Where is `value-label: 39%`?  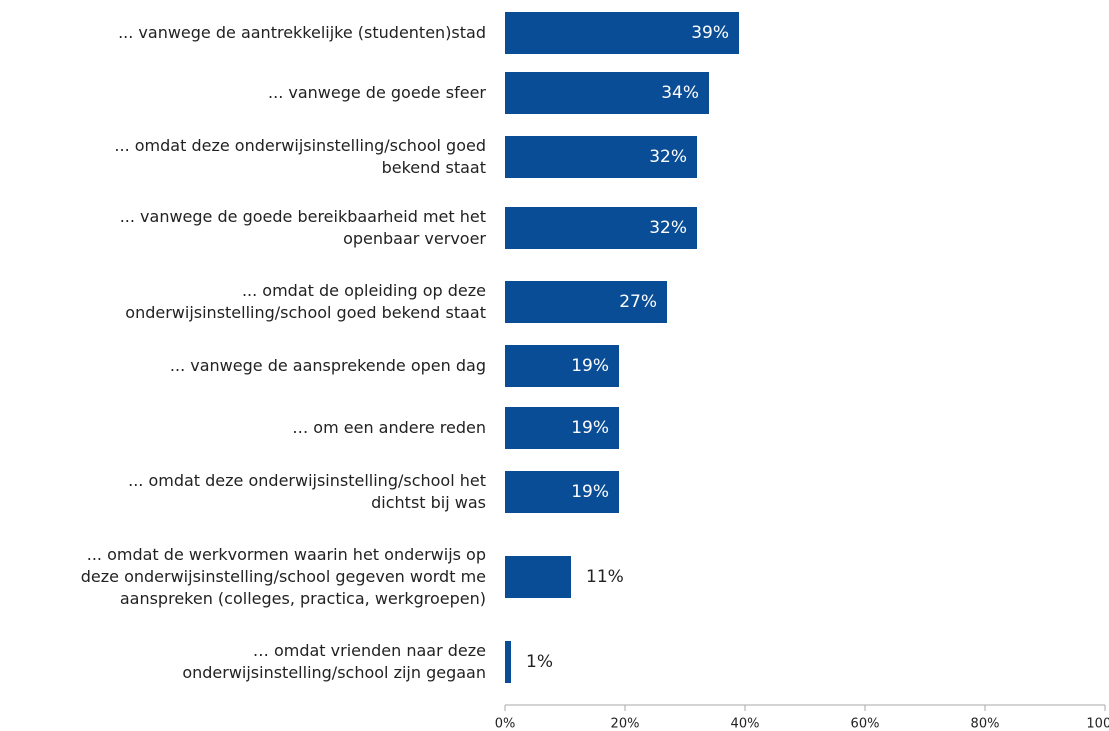 value-label: 39% is located at coordinates (710, 33).